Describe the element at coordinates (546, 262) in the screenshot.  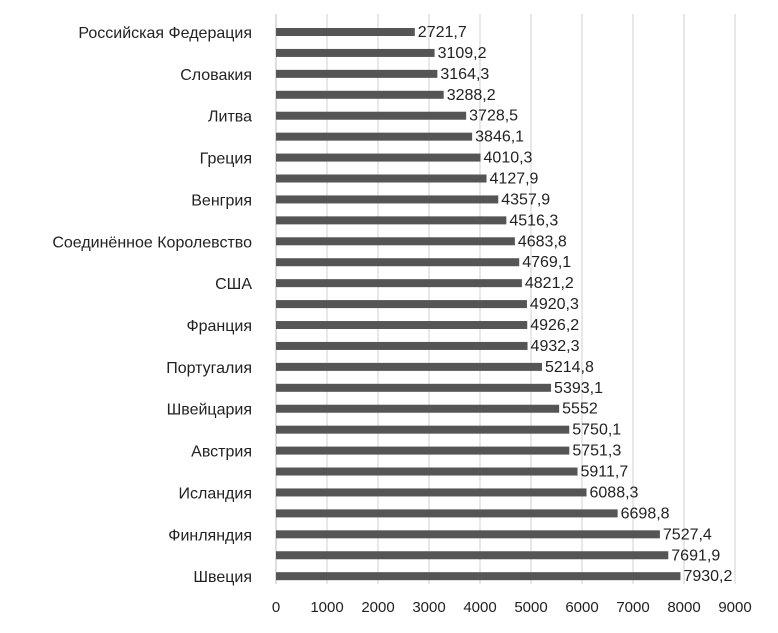
I see `data-label: 4769,1` at that location.